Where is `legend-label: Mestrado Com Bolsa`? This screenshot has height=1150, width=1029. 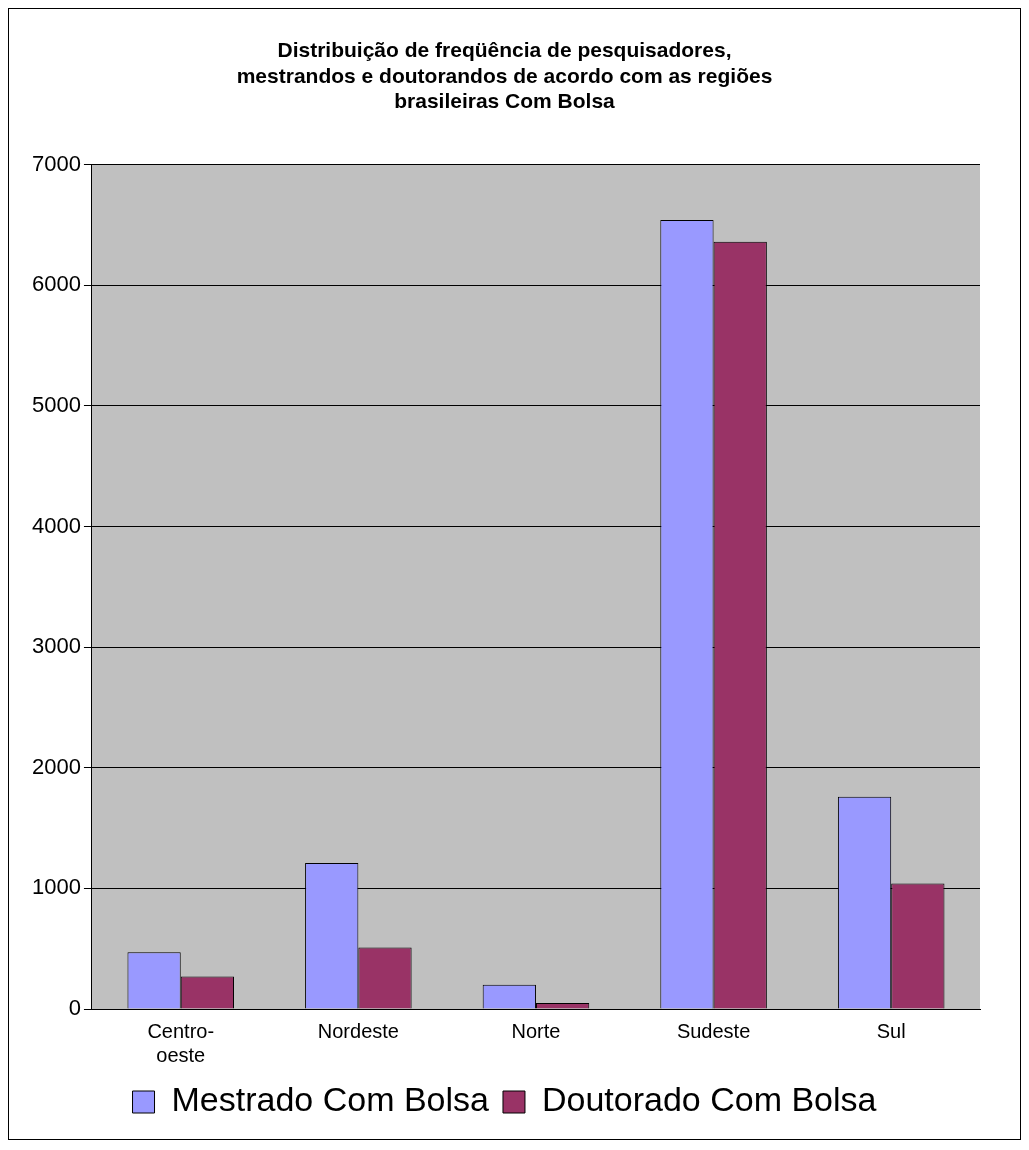 legend-label: Mestrado Com Bolsa is located at coordinates (330, 1099).